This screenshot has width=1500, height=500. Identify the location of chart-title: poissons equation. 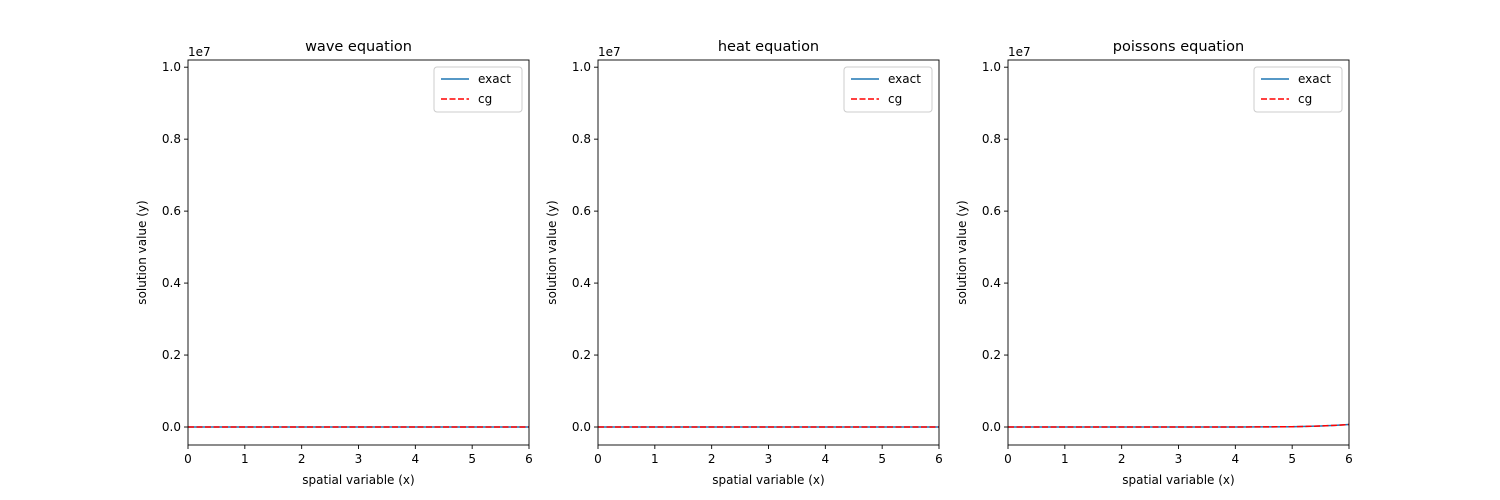
(1178, 47).